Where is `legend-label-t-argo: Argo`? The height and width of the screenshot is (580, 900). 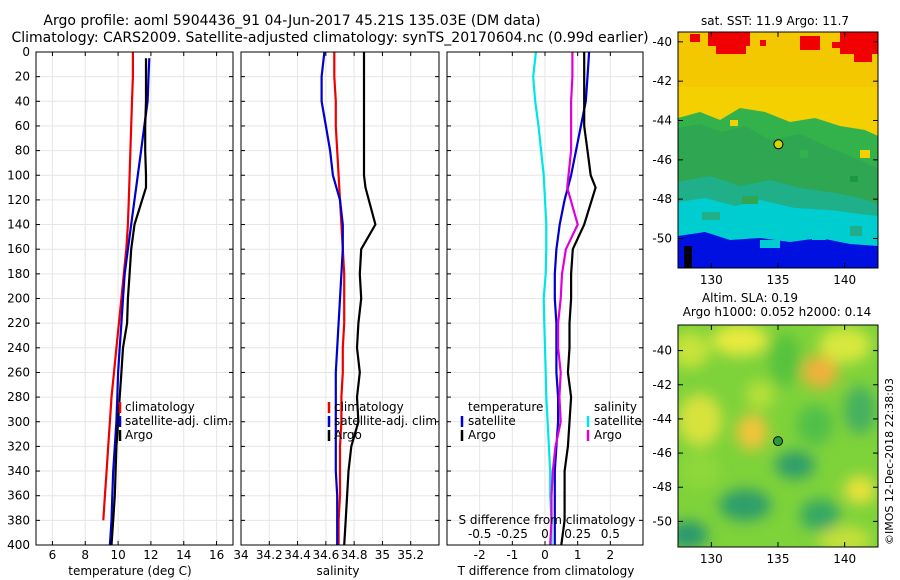 legend-label-t-argo: Argo is located at coordinates (482, 435).